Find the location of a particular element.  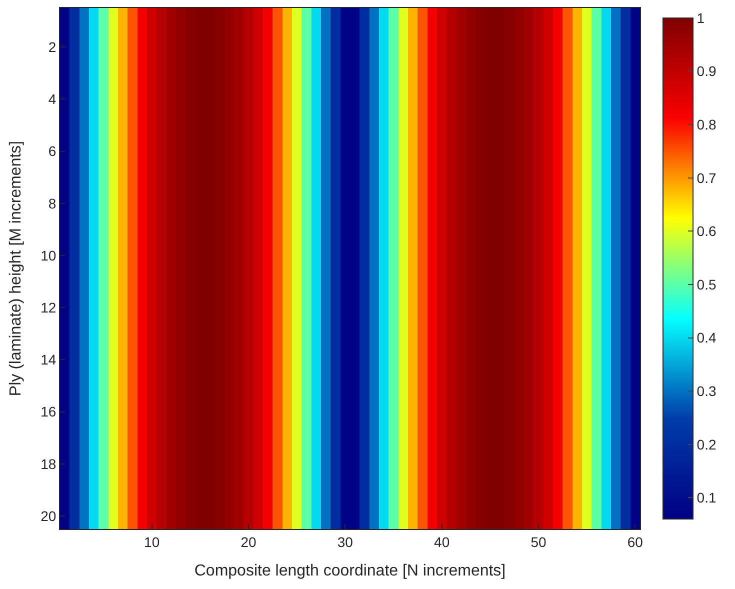

color-bar-label: 0.8 is located at coordinates (706, 124).